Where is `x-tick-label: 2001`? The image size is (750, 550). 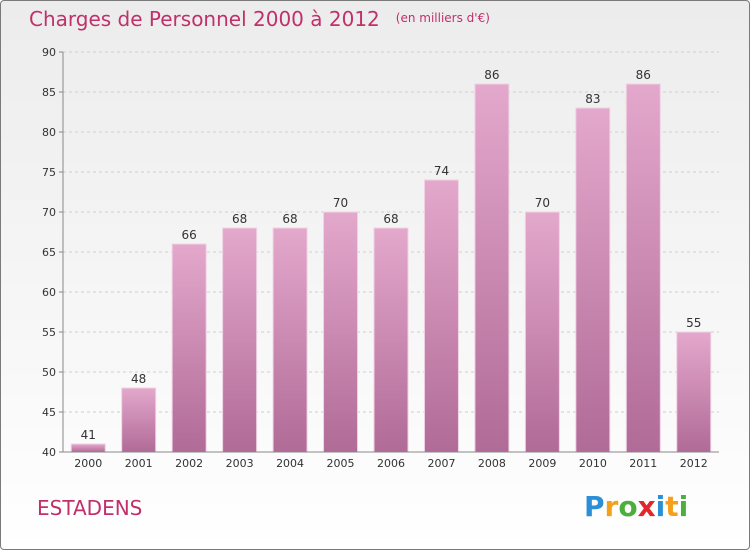
x-tick-label: 2001 is located at coordinates (139, 463).